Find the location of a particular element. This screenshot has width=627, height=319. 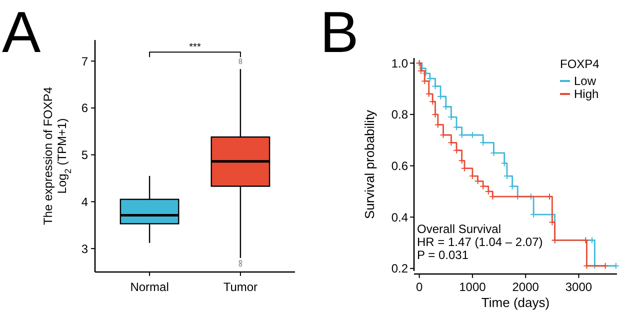

x-axis-title: Time (days) is located at coordinates (515, 302).